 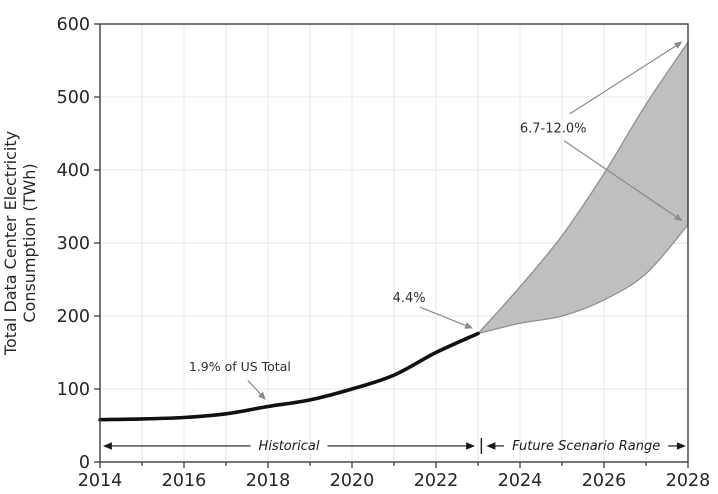 What do you see at coordinates (409, 298) in the screenshot?
I see `annotation-text: 4.4%` at bounding box center [409, 298].